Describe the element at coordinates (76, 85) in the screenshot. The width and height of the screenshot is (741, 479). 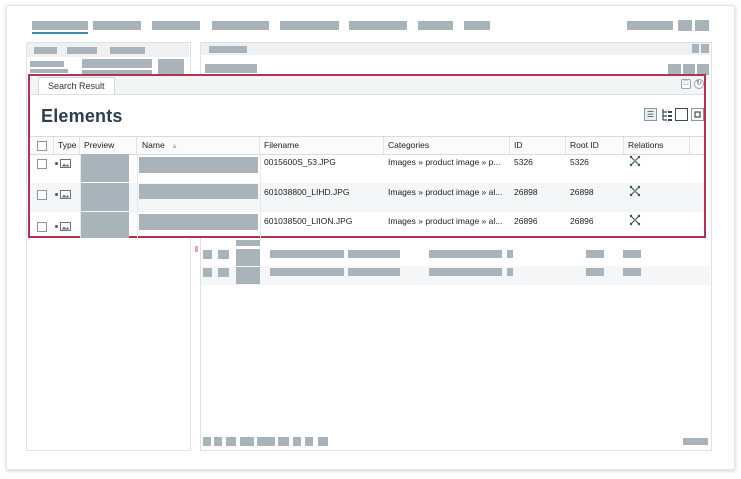
I see `tab-search-result: Search Result` at that location.